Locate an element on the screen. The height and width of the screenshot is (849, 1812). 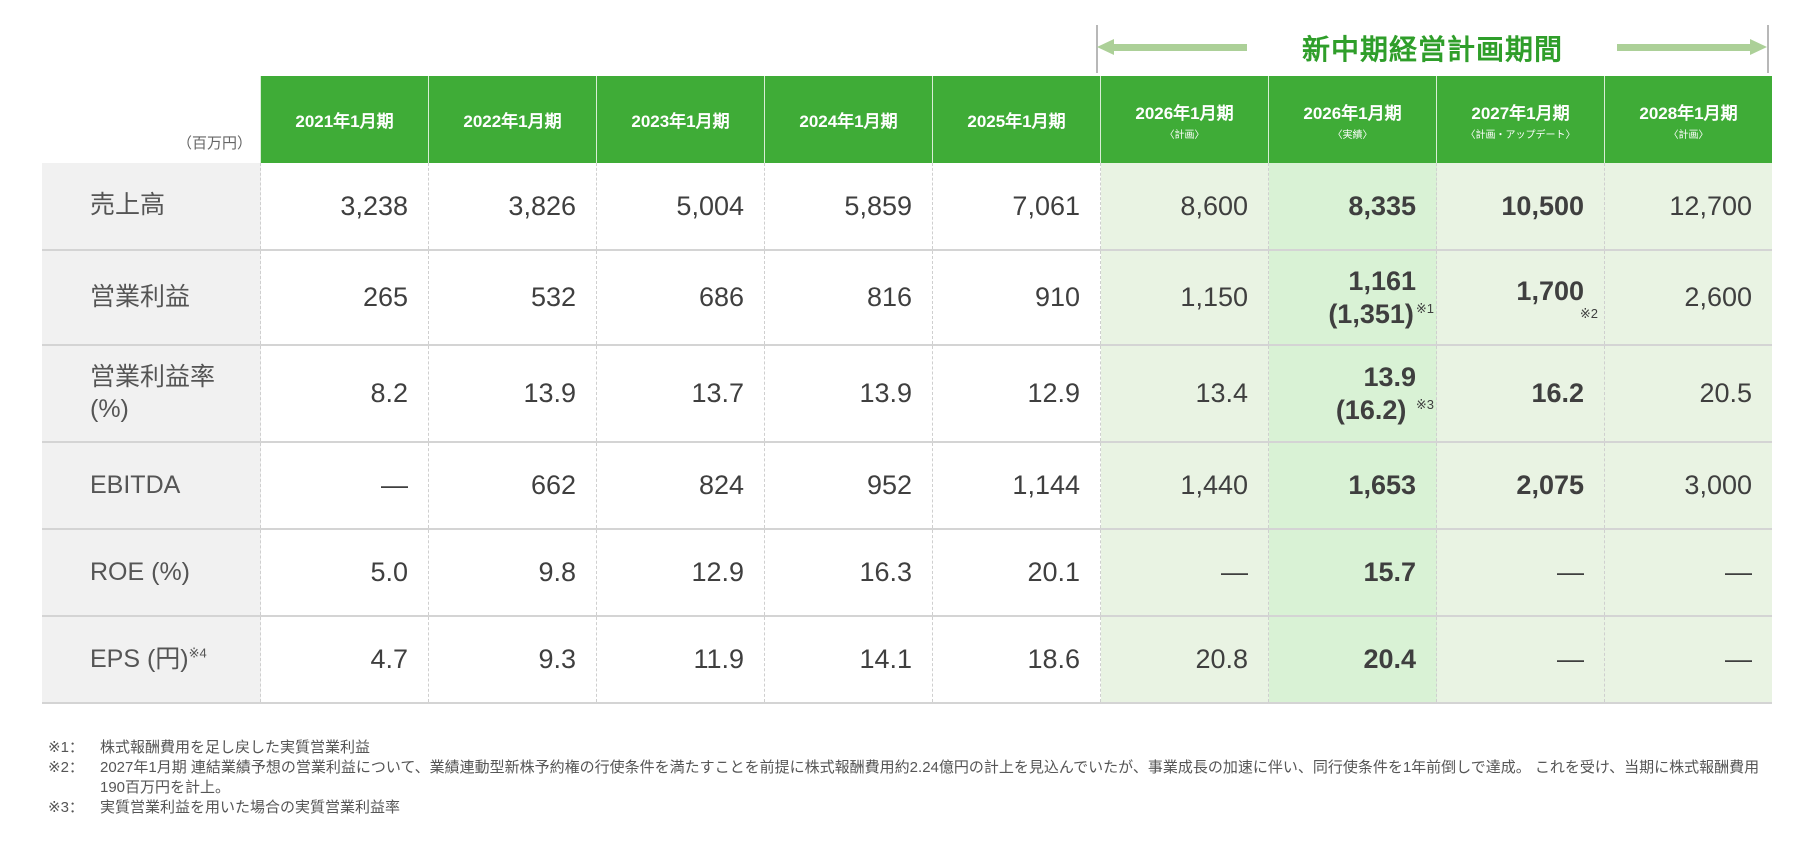
cell-2027: 1,700 ※2 is located at coordinates (1520, 298).